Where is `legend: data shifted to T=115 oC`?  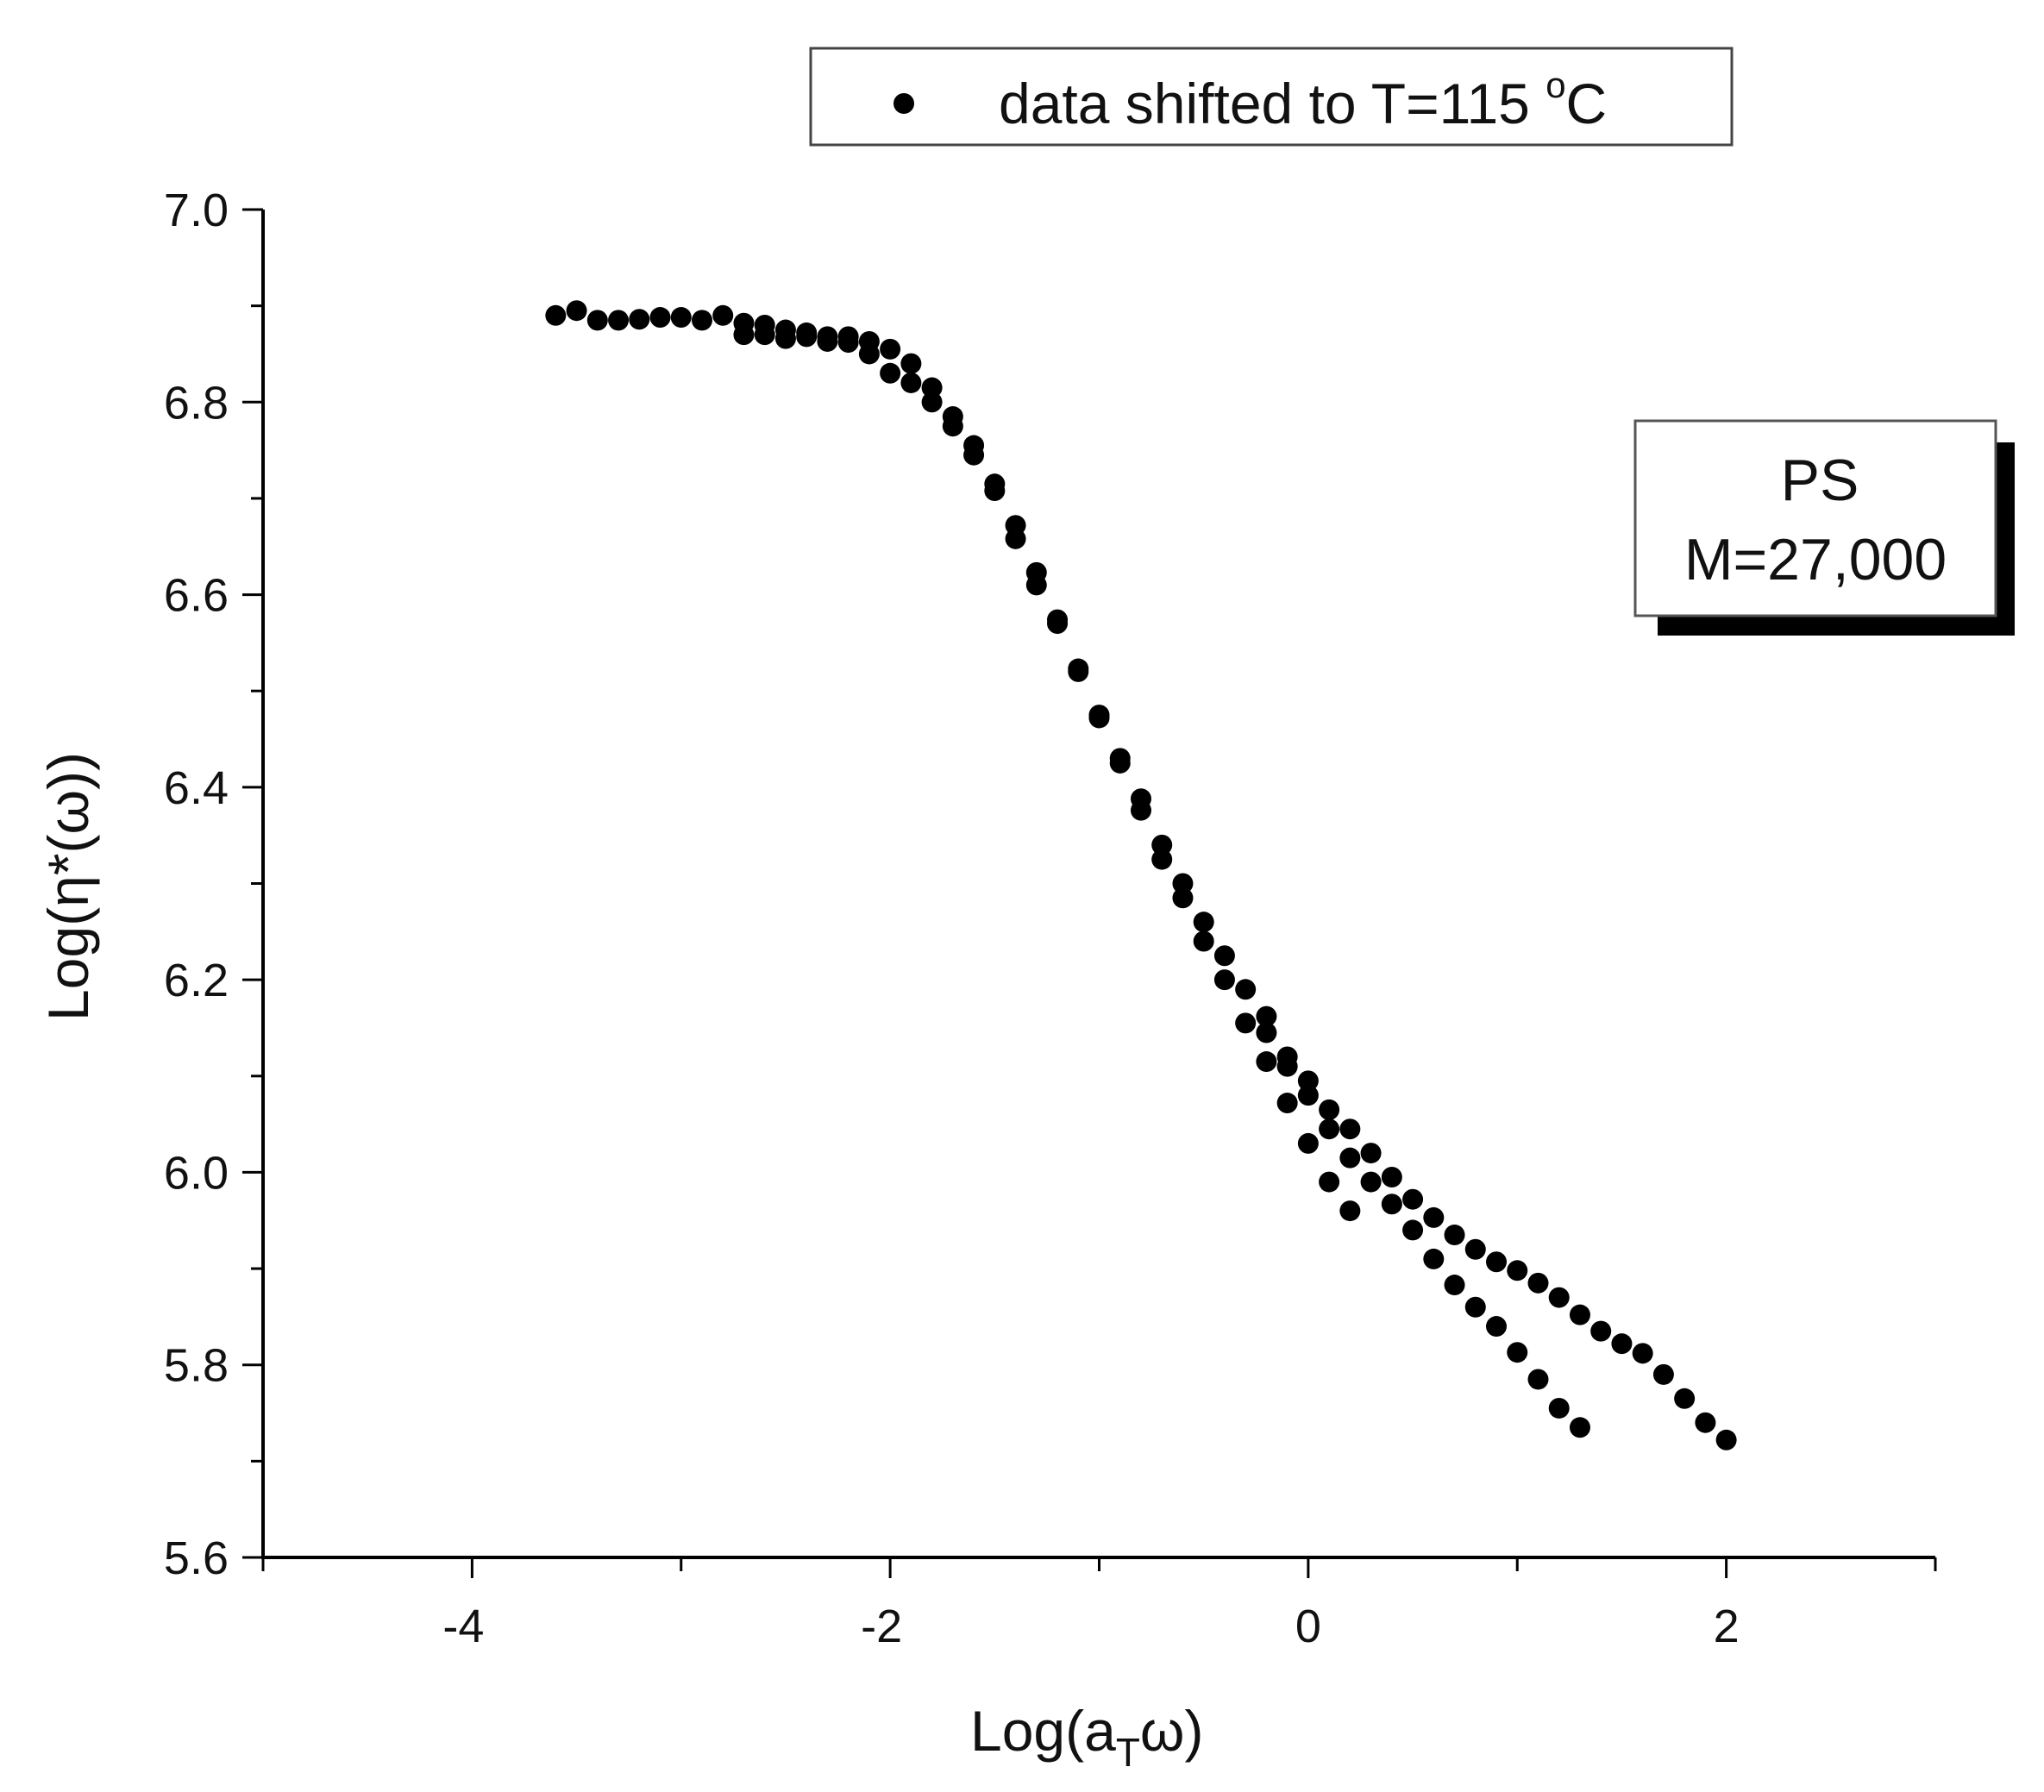 legend: data shifted to T=115 oC is located at coordinates (1271, 97).